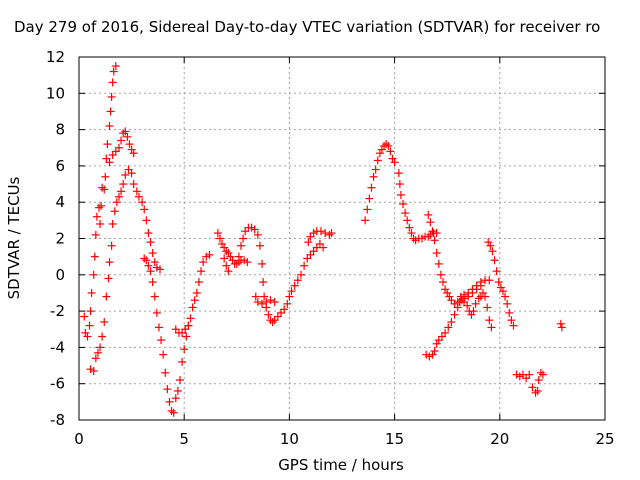 This screenshot has height=480, width=640. I want to click on y-tick-label: 8, so click(60, 130).